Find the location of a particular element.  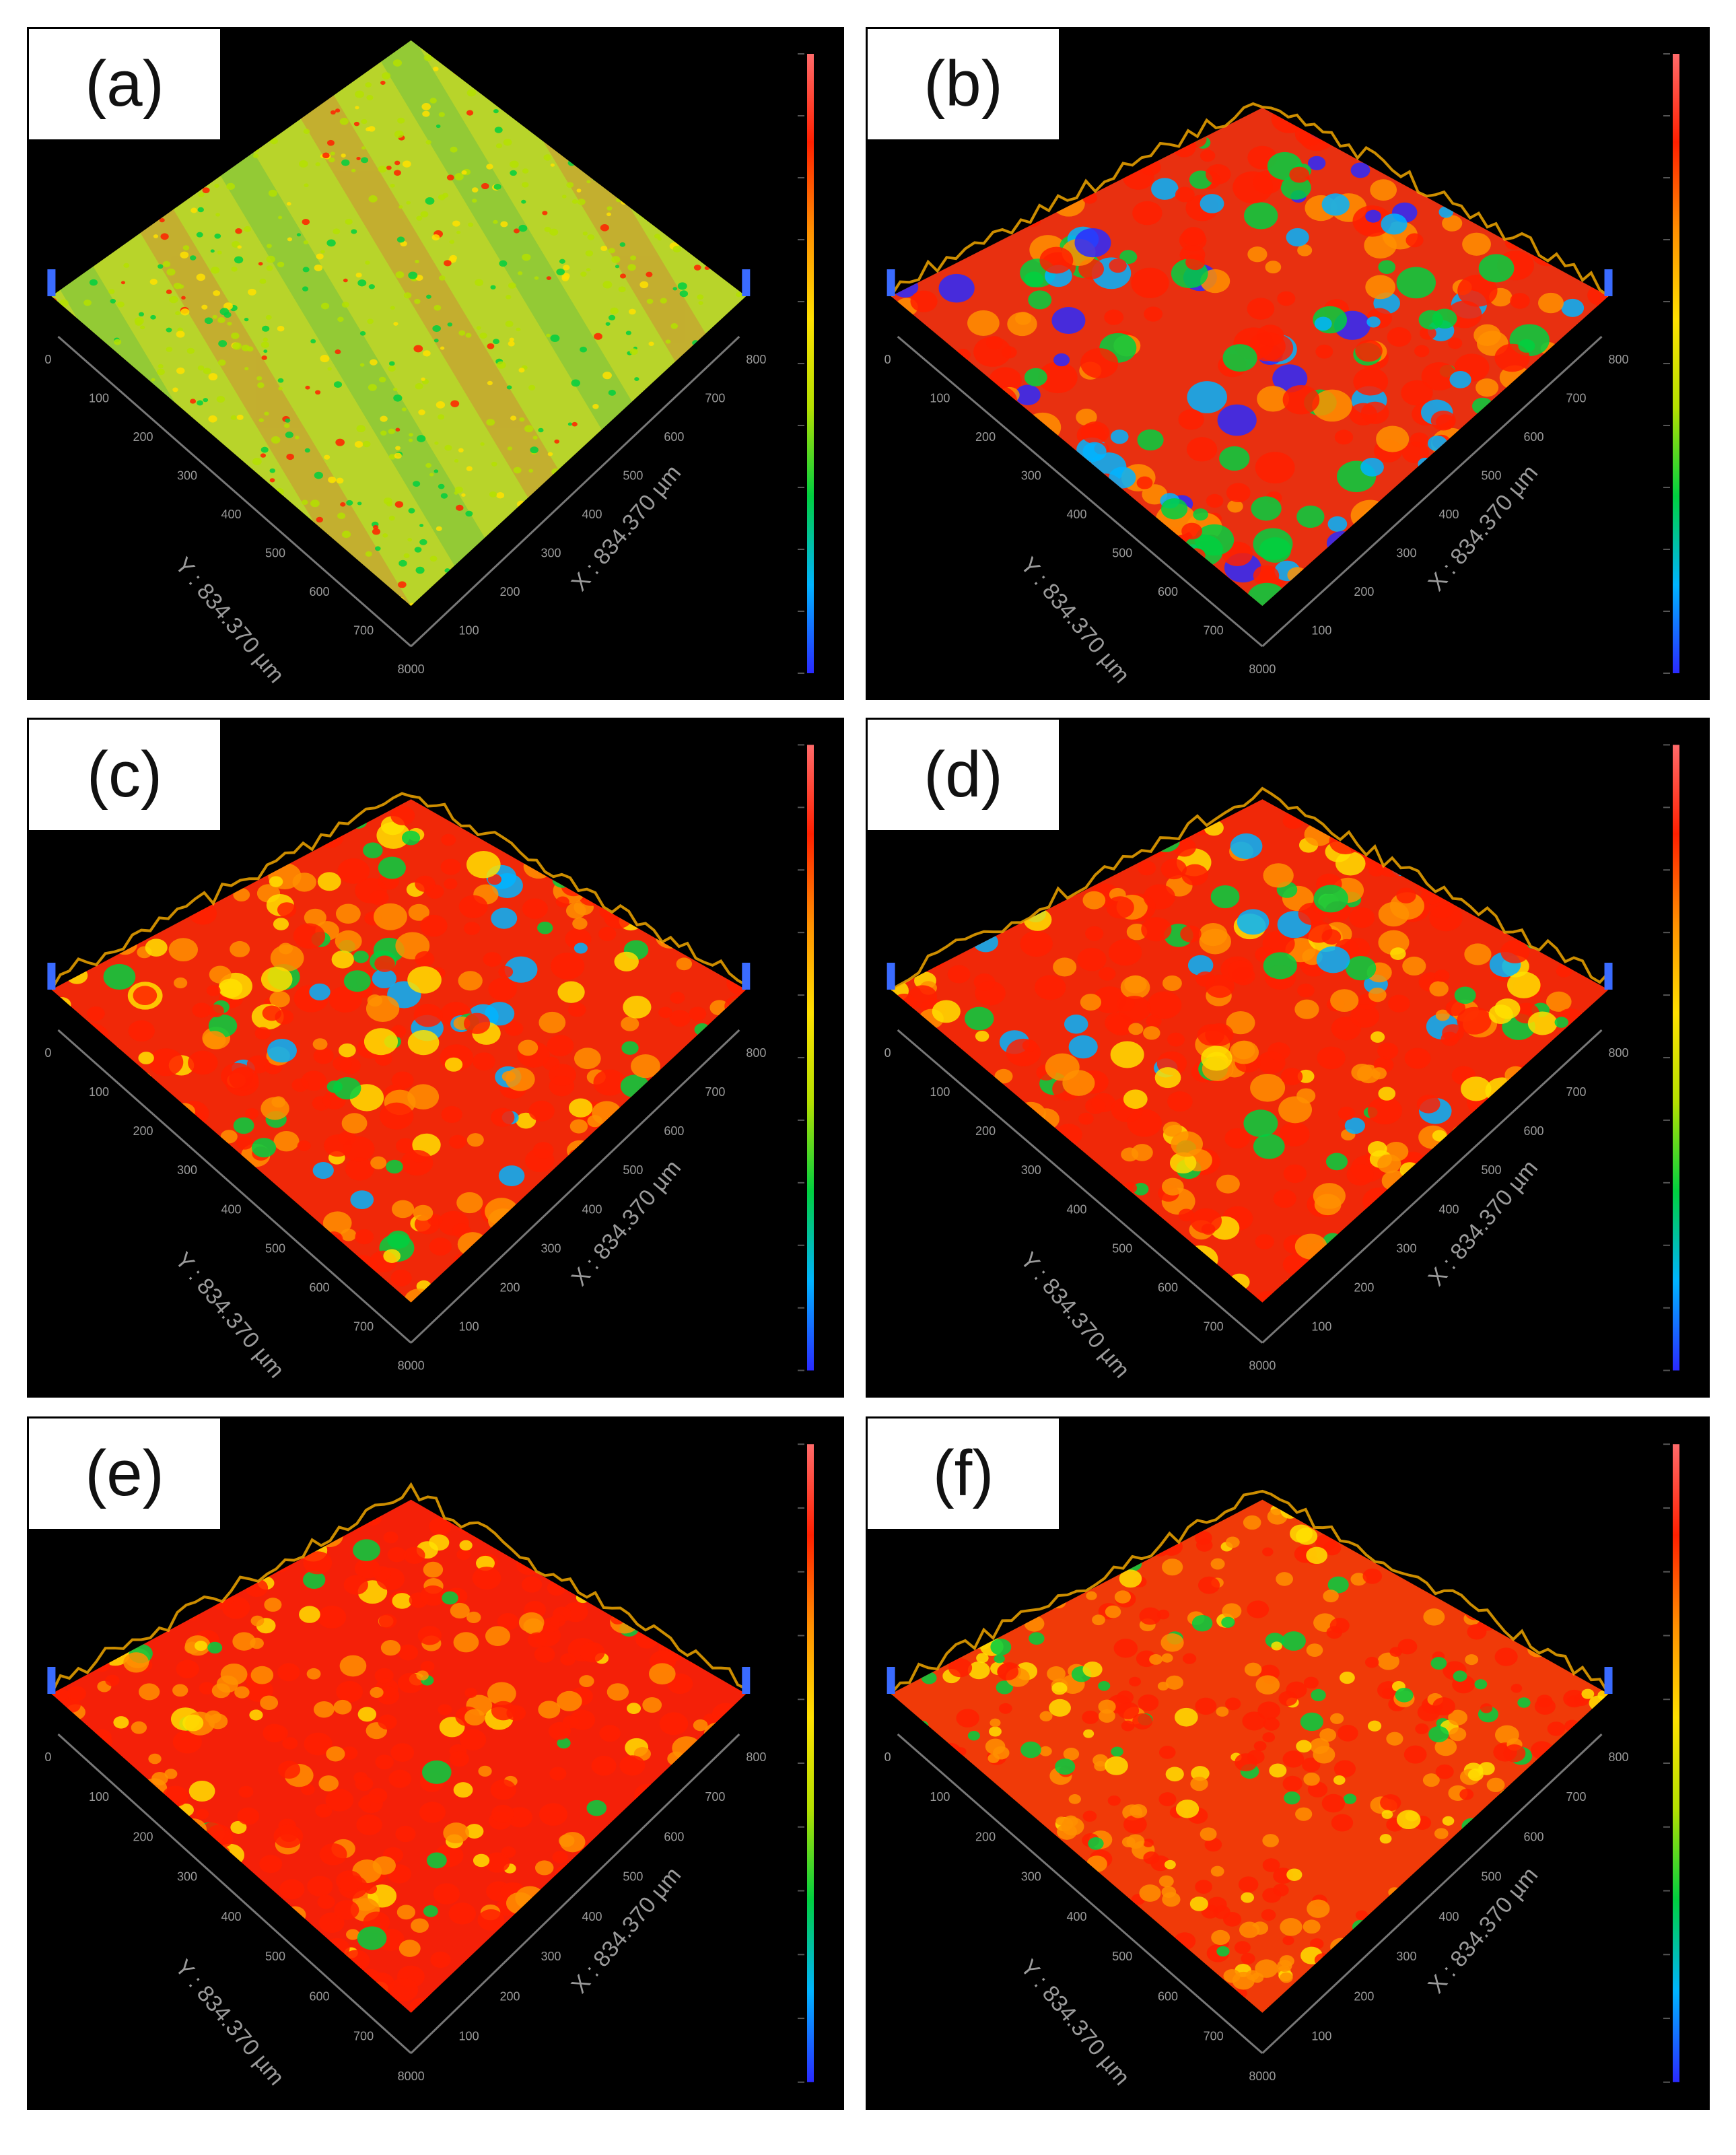

surface-area is located at coordinates (399, 1051).